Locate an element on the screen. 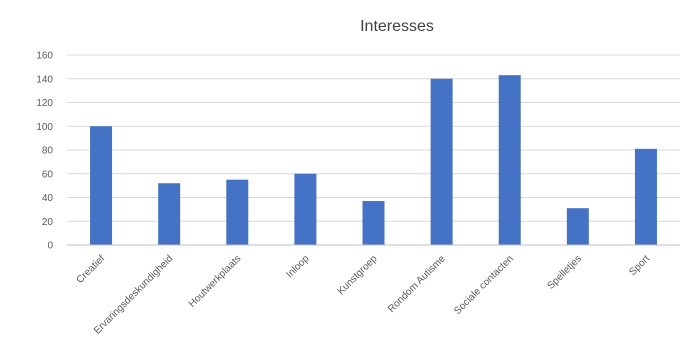  y-tick-label: 100 is located at coordinates (44, 127).